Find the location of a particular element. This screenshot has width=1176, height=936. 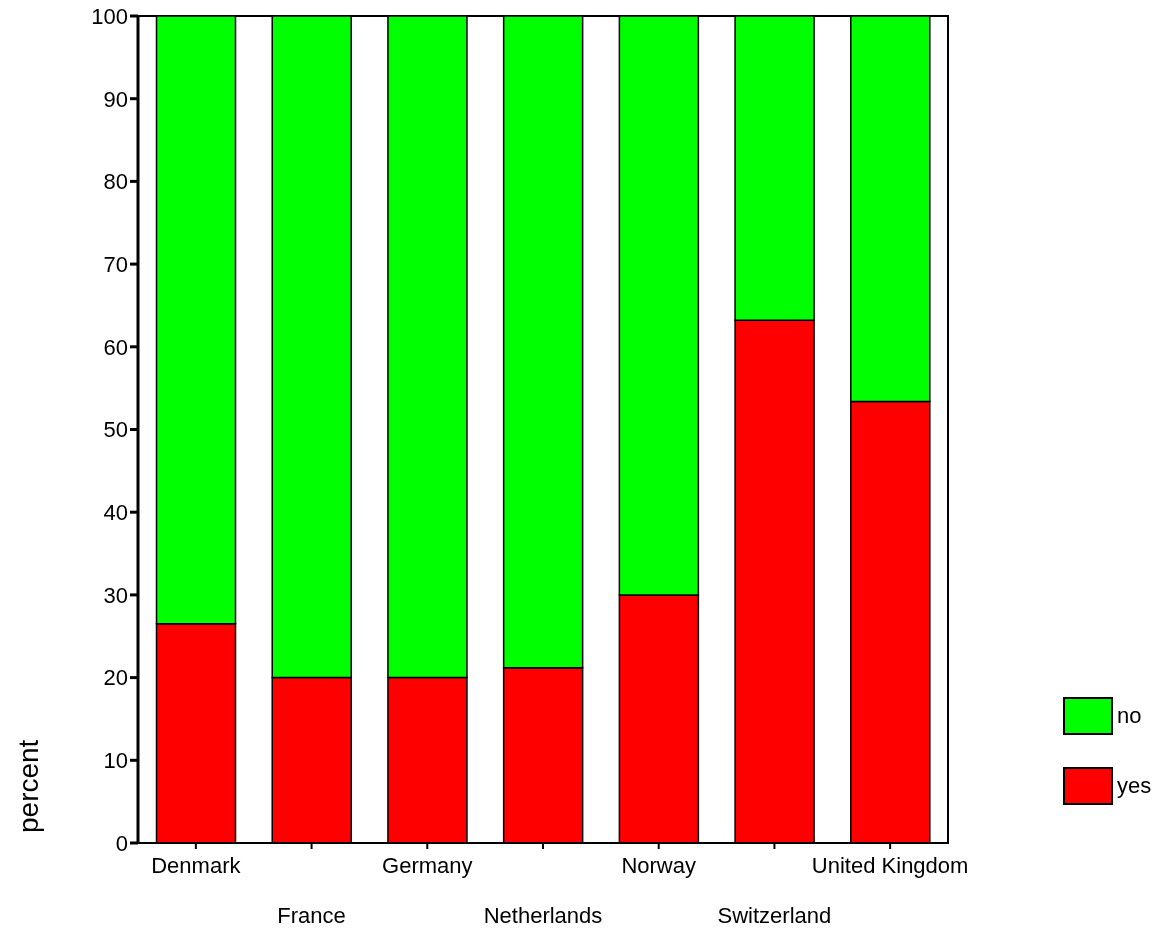

legend-label: no is located at coordinates (1129, 716).